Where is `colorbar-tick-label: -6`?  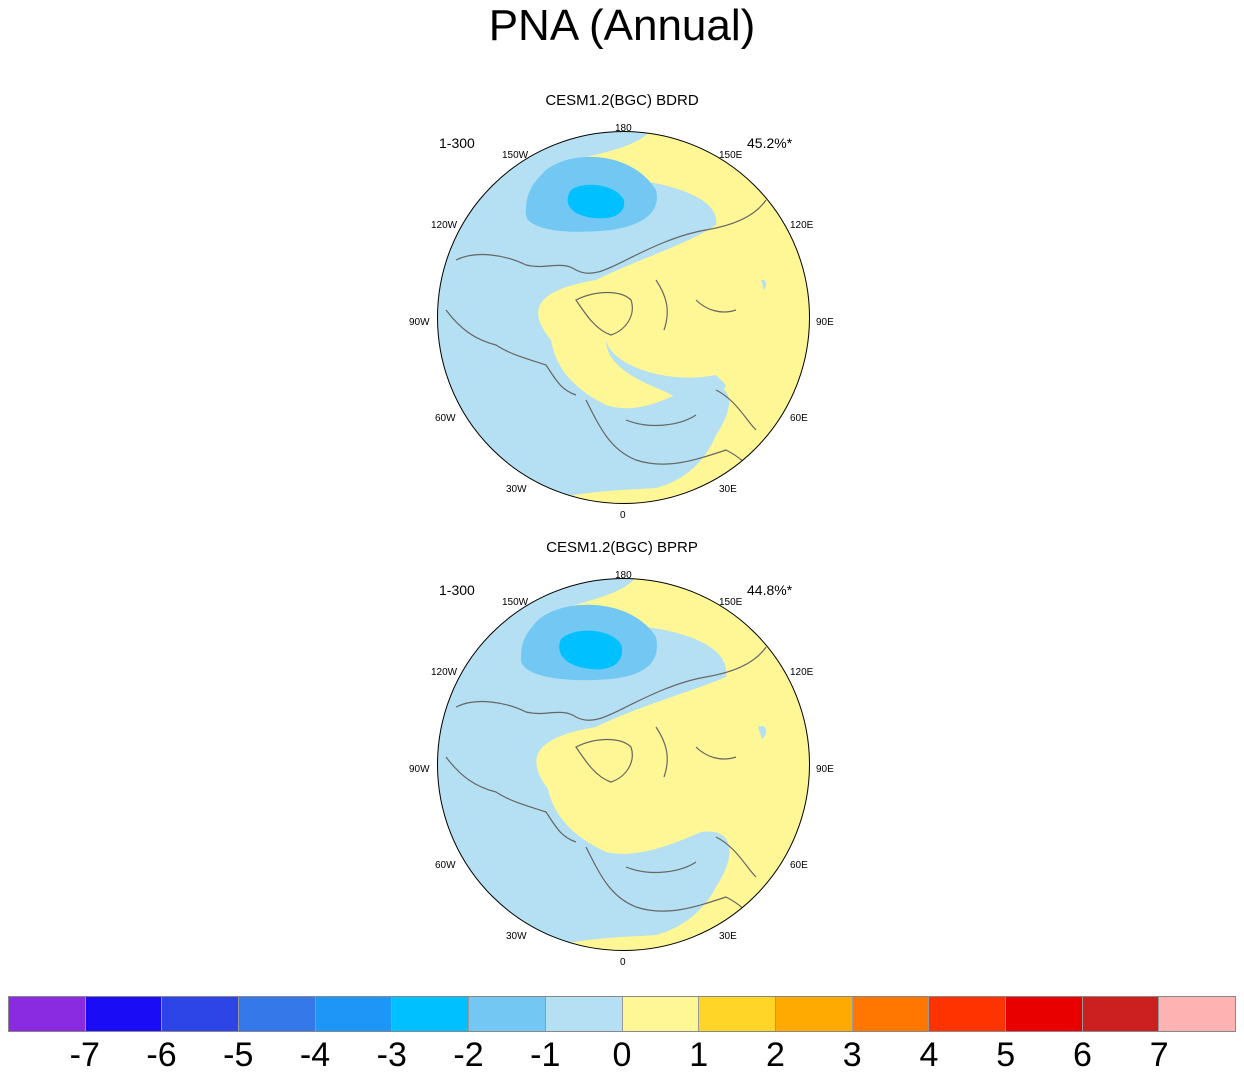 colorbar-tick-label: -6 is located at coordinates (161, 1055).